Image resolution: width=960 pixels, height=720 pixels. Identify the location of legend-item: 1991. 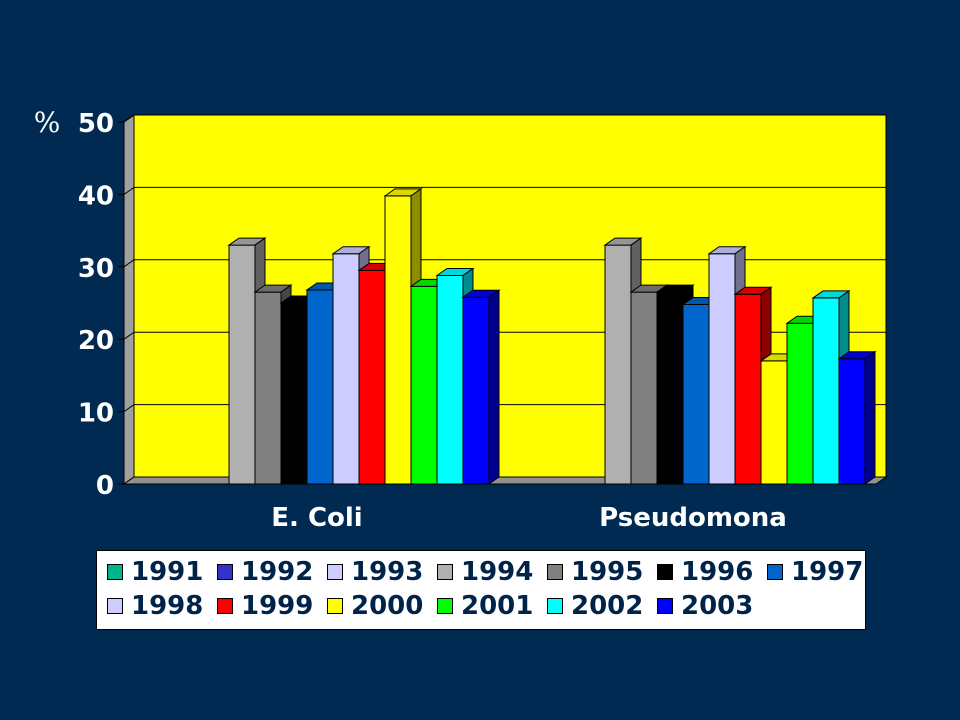
(155, 572).